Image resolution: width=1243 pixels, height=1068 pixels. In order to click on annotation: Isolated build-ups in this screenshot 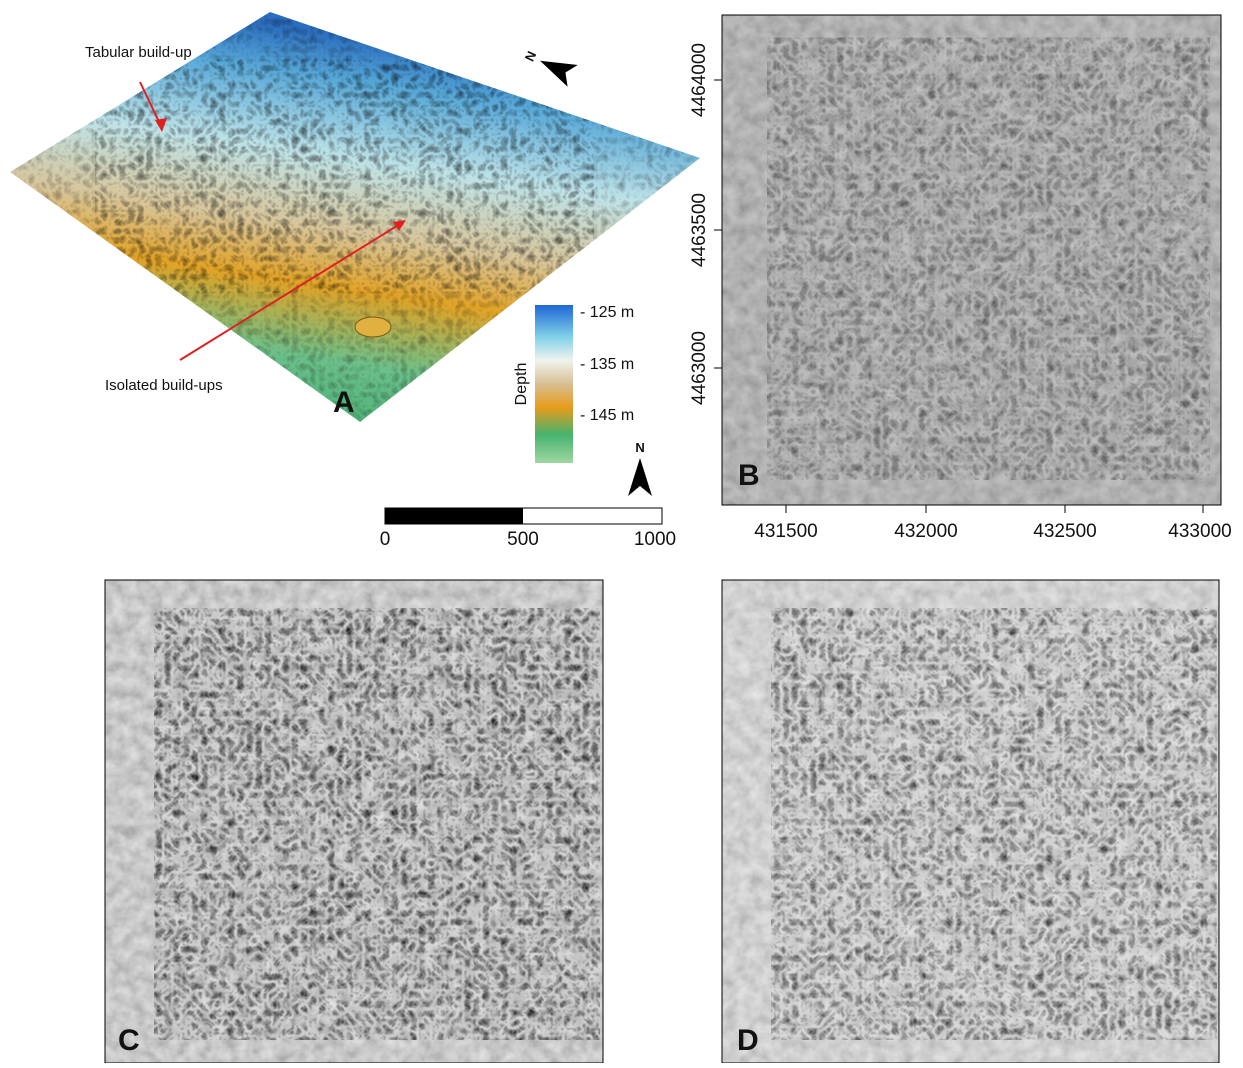, I will do `click(164, 385)`.